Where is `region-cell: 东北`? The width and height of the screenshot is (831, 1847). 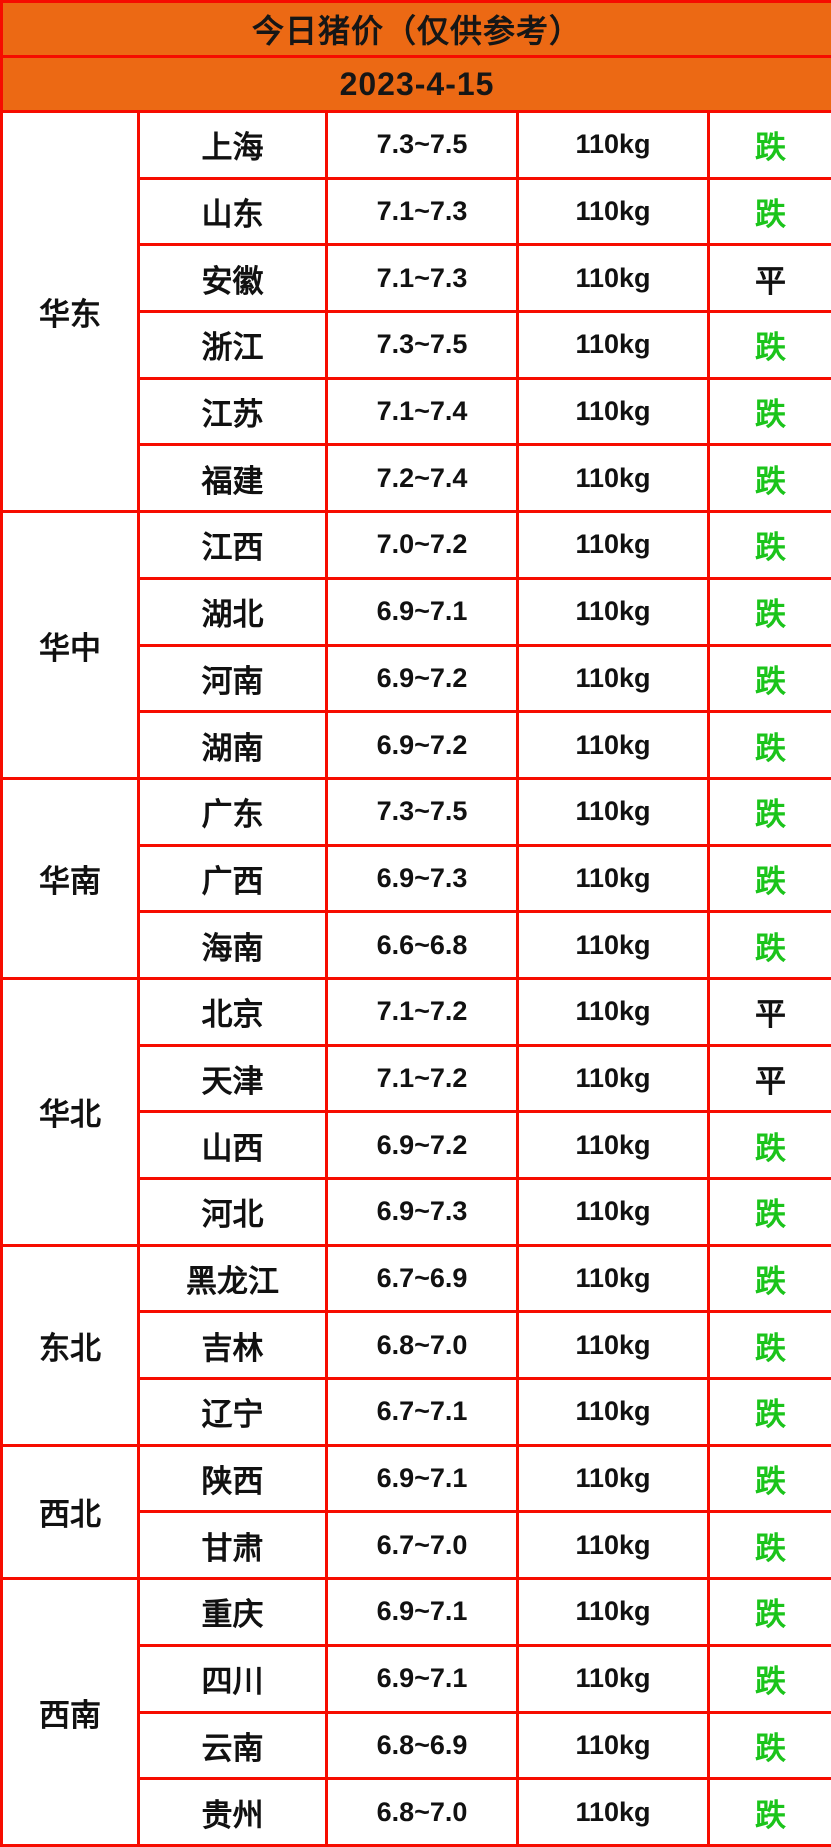
region-cell: 东北 is located at coordinates (70, 1345).